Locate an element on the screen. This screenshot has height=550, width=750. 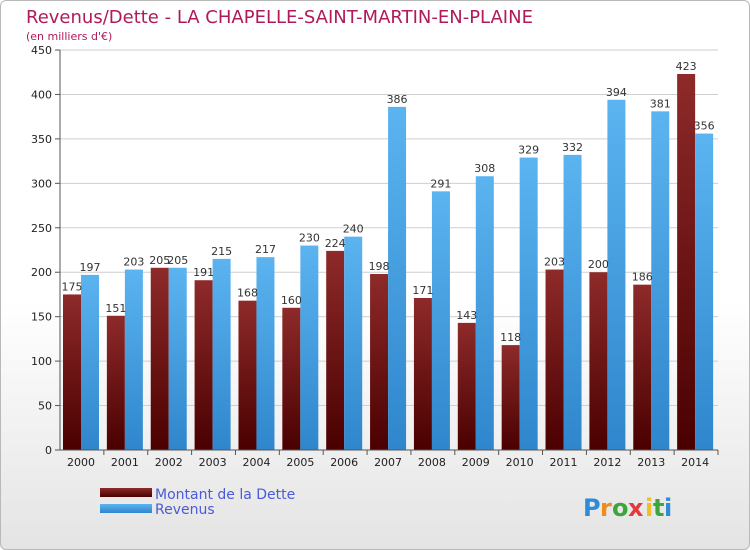
x-tick-label: 2006 is located at coordinates (344, 462).